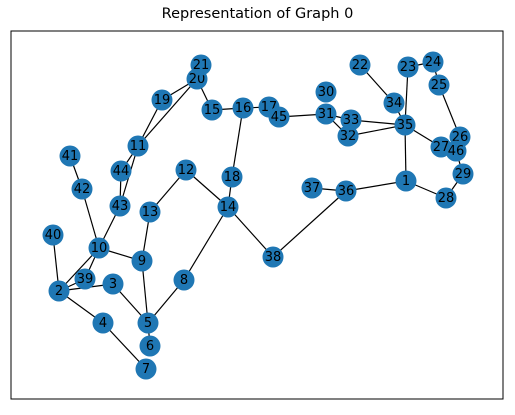  I want to click on graph-node-43: 43, so click(120, 206).